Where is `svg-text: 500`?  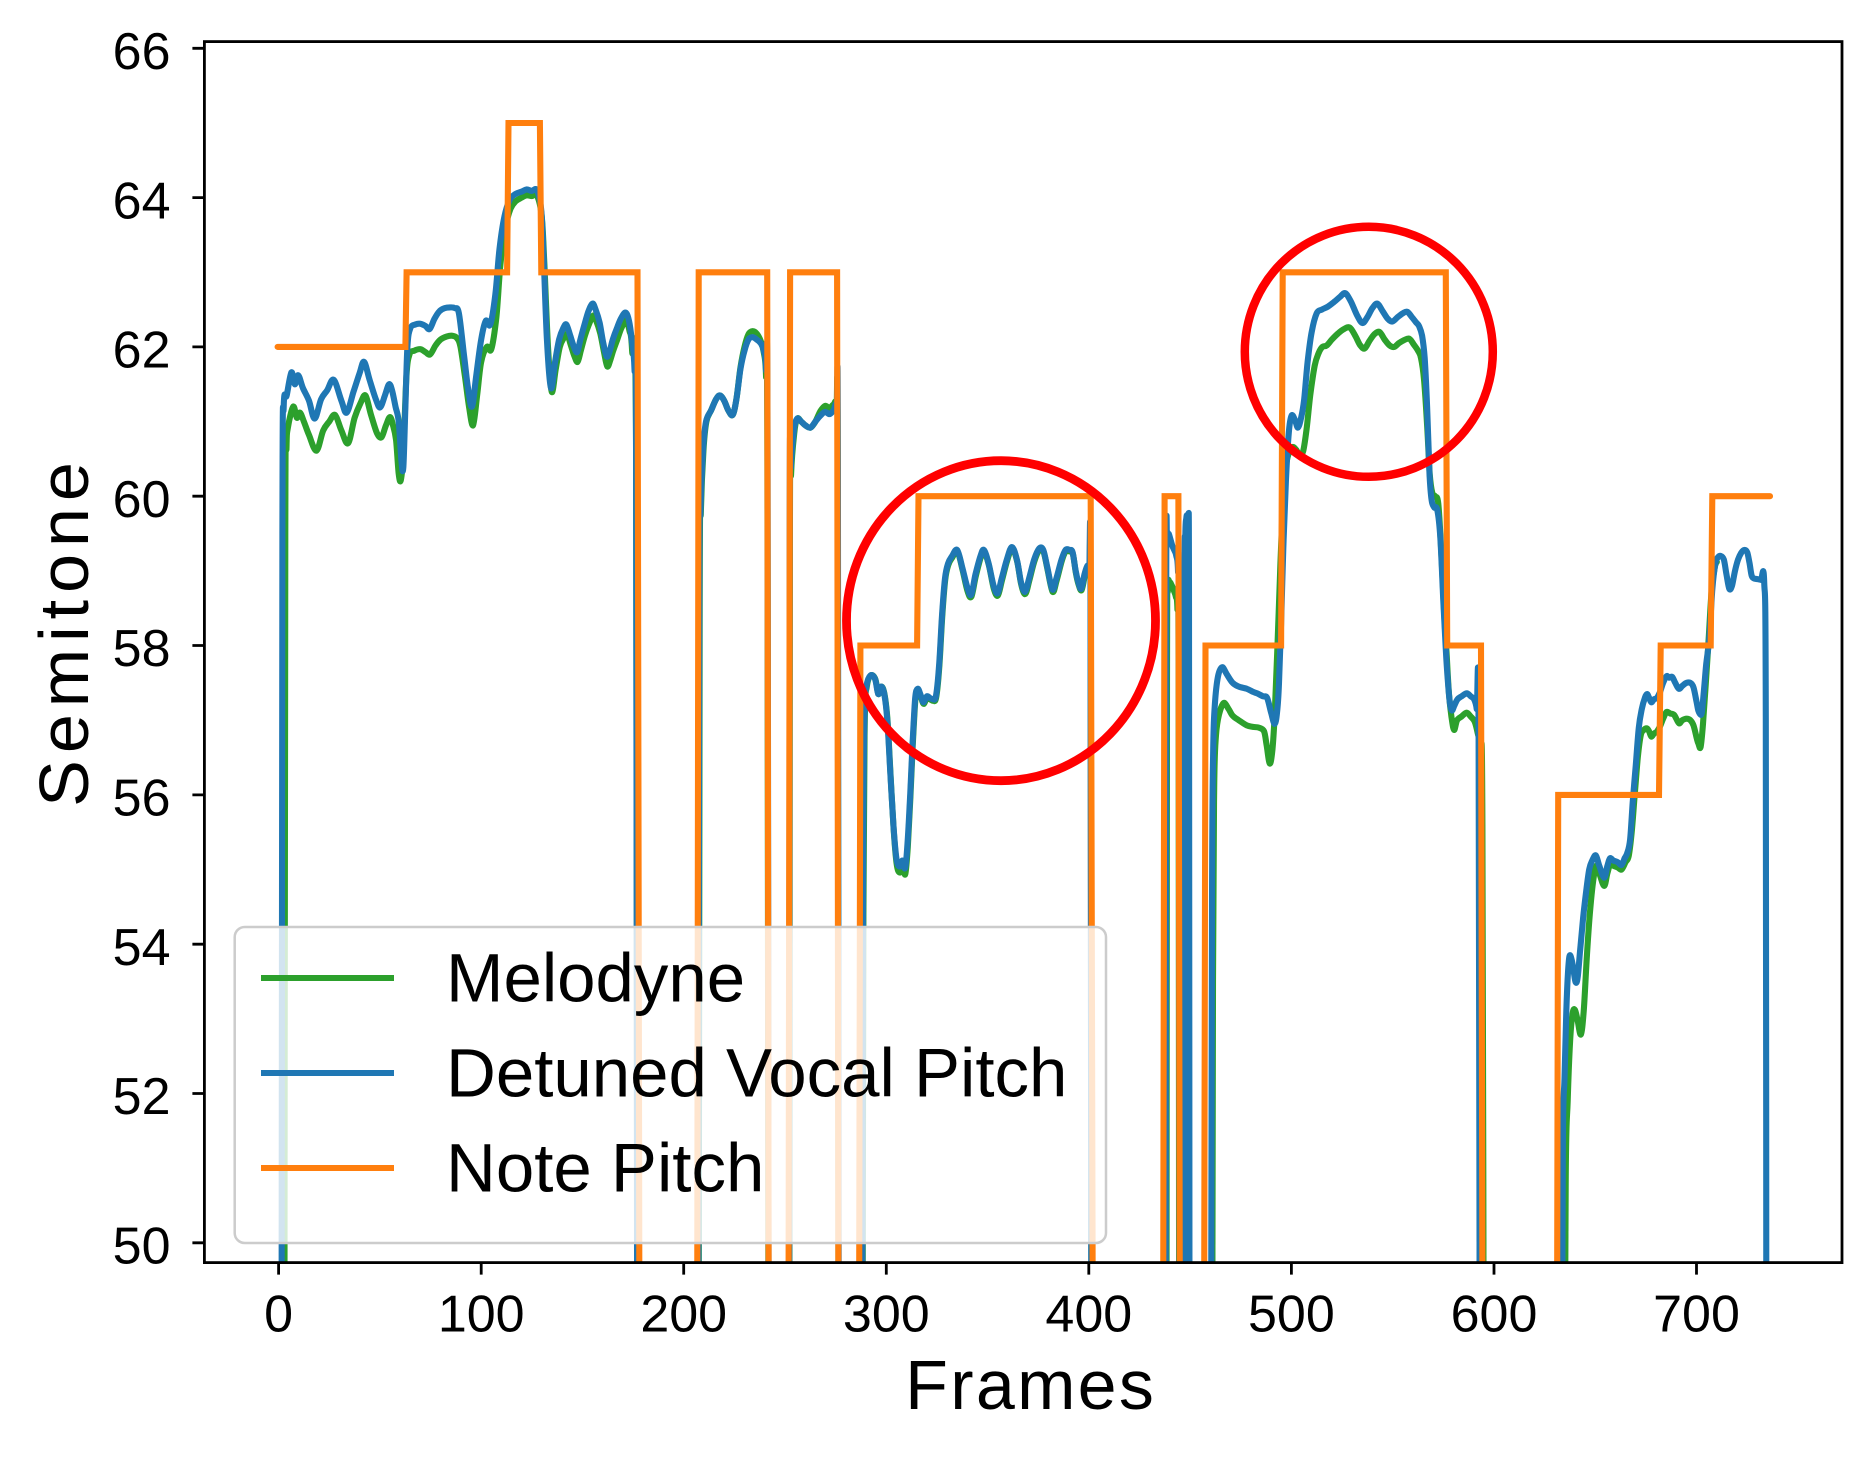 svg-text: 500 is located at coordinates (1291, 1315).